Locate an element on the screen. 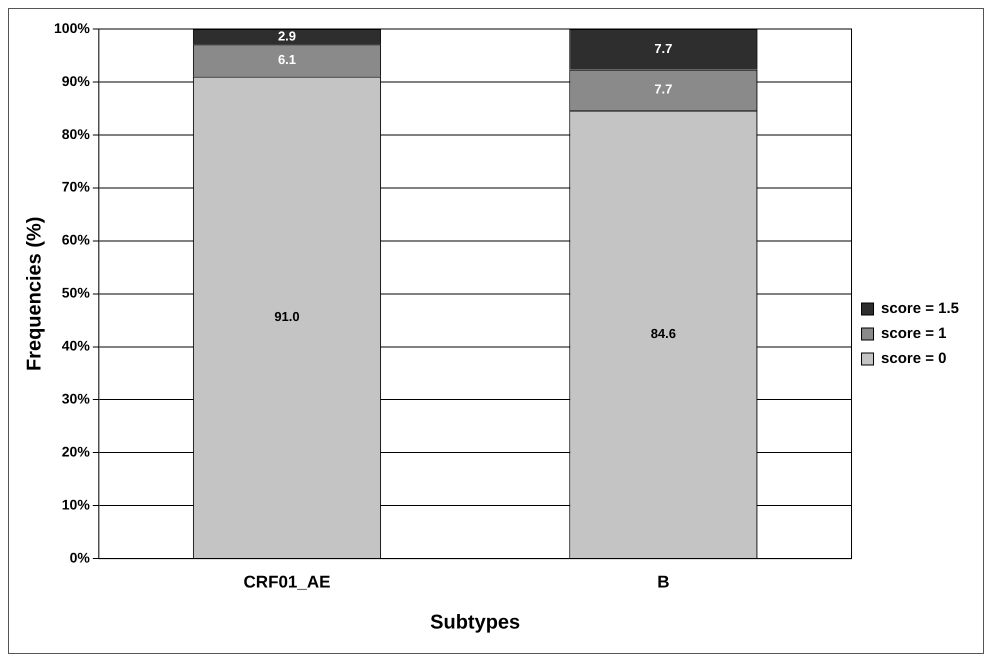  y-tick-label: 60% is located at coordinates (76, 240).